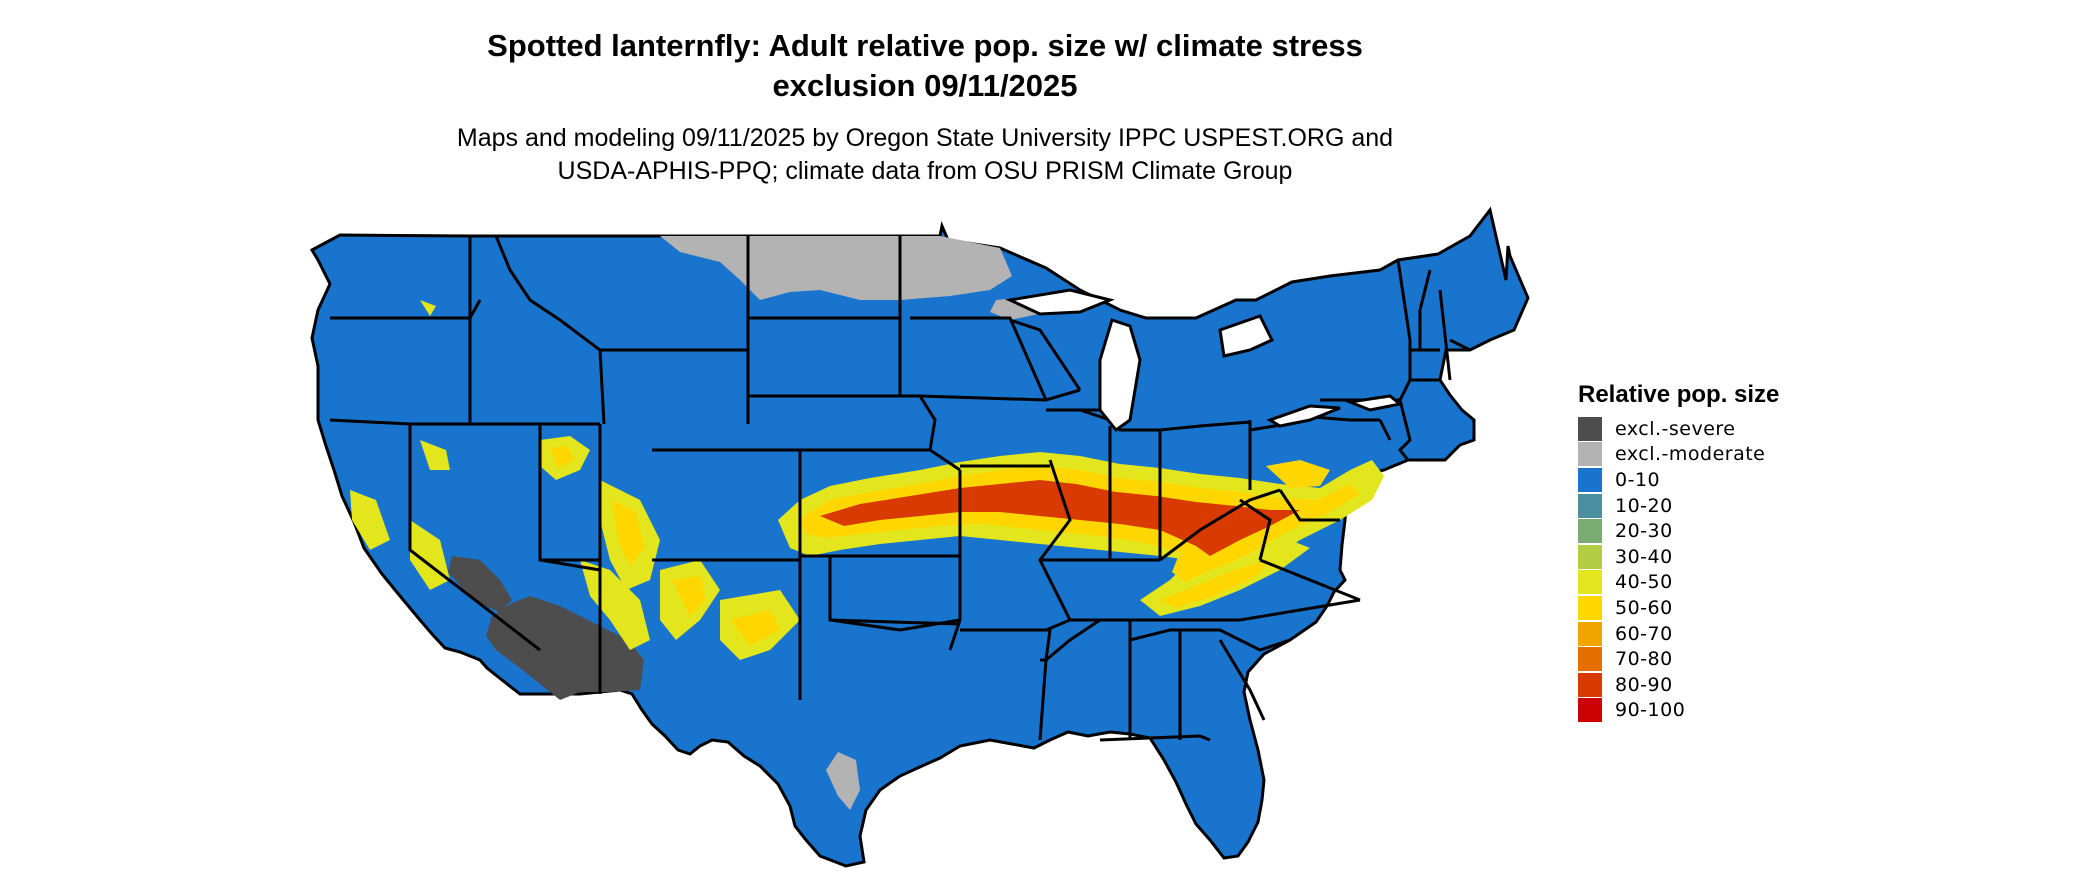 This screenshot has height=892, width=2100. Describe the element at coordinates (1679, 394) in the screenshot. I see `legend-title: Relative pop. size` at that location.